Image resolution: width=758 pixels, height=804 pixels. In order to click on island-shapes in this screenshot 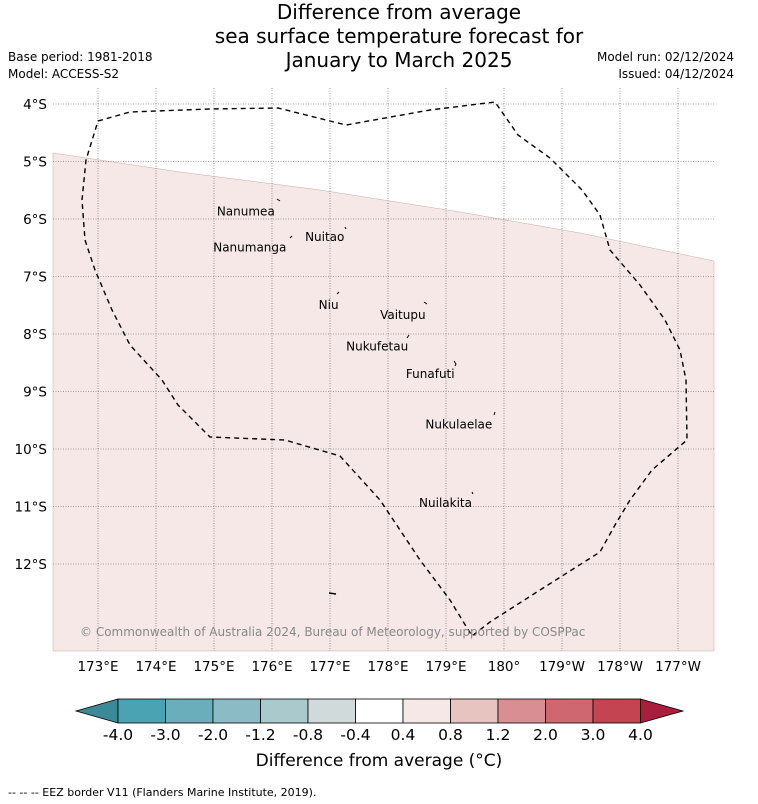, I will do `click(386, 396)`.